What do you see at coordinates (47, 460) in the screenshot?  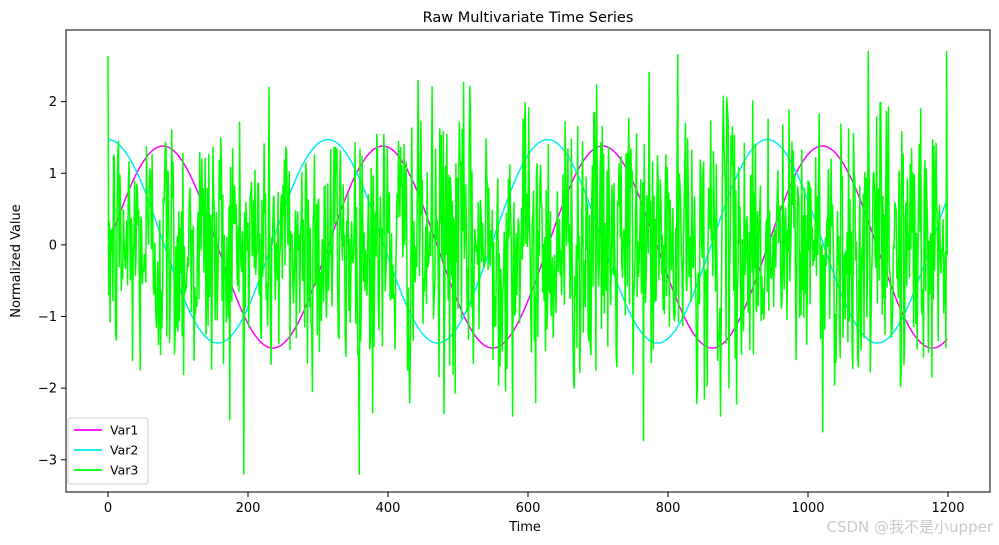 I see `y-tick-label: −3` at bounding box center [47, 460].